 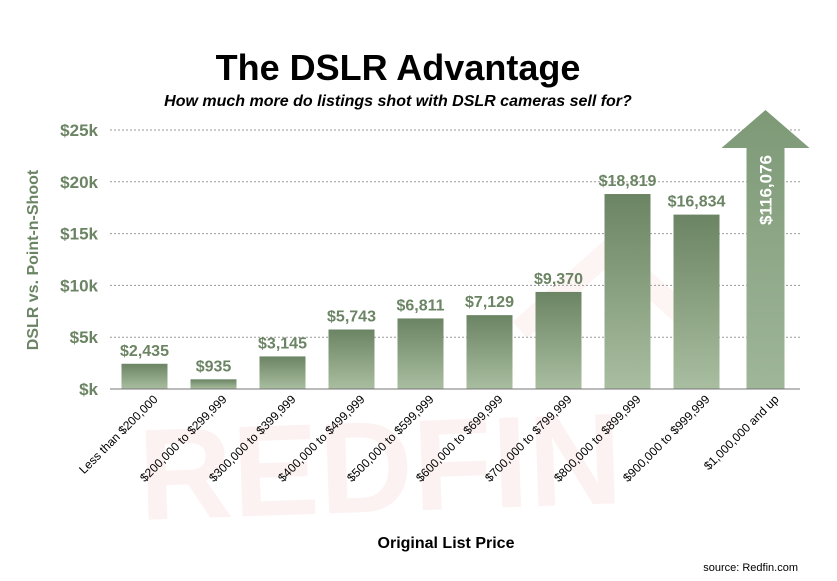 I want to click on y-tick-label: $10k, so click(x=79, y=285).